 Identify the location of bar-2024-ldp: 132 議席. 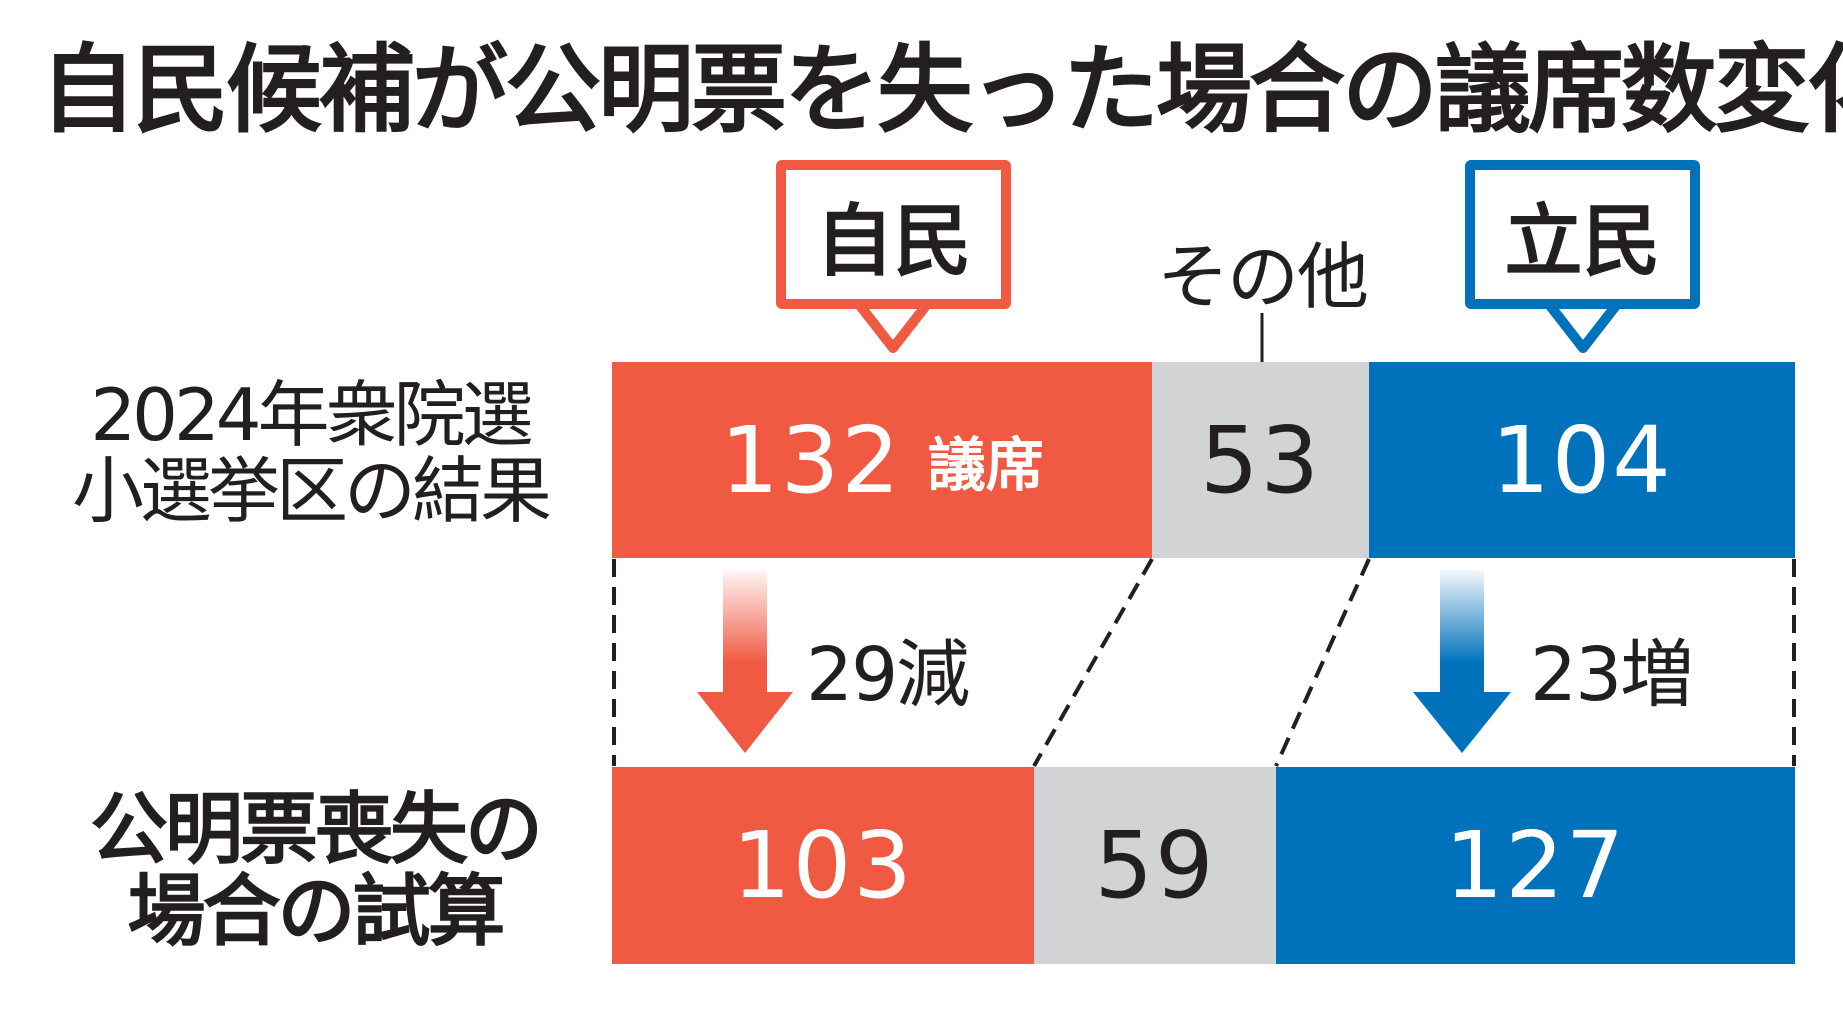
(882, 460).